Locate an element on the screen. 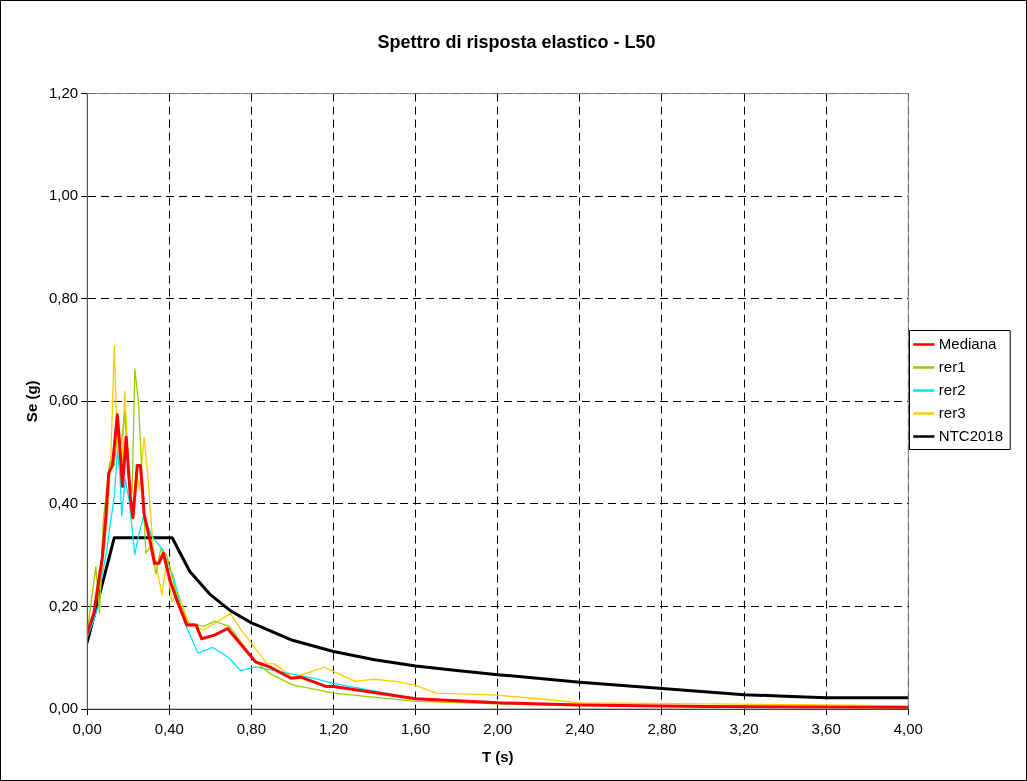 This screenshot has width=1027, height=781. x-tick-label: 3,60 is located at coordinates (826, 729).